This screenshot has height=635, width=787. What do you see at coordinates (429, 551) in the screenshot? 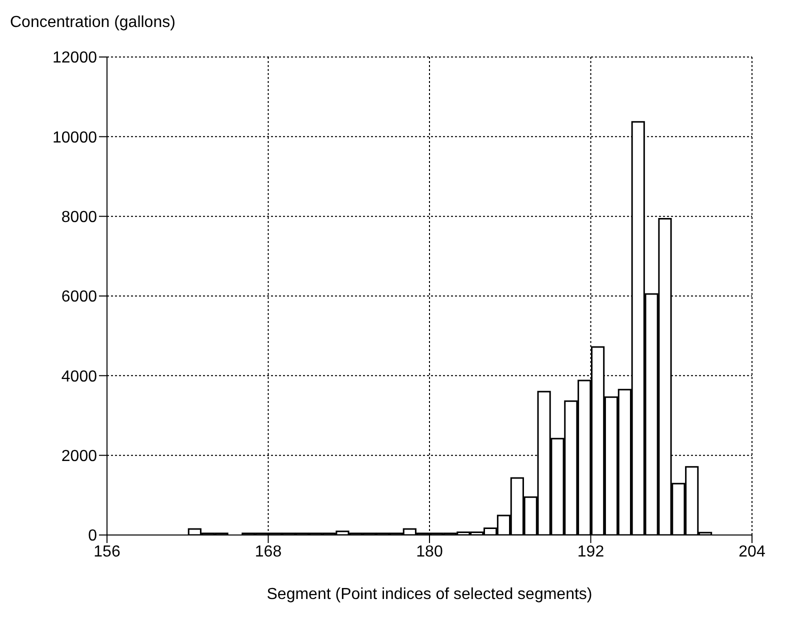
I see `x-tick-label: 180` at bounding box center [429, 551].